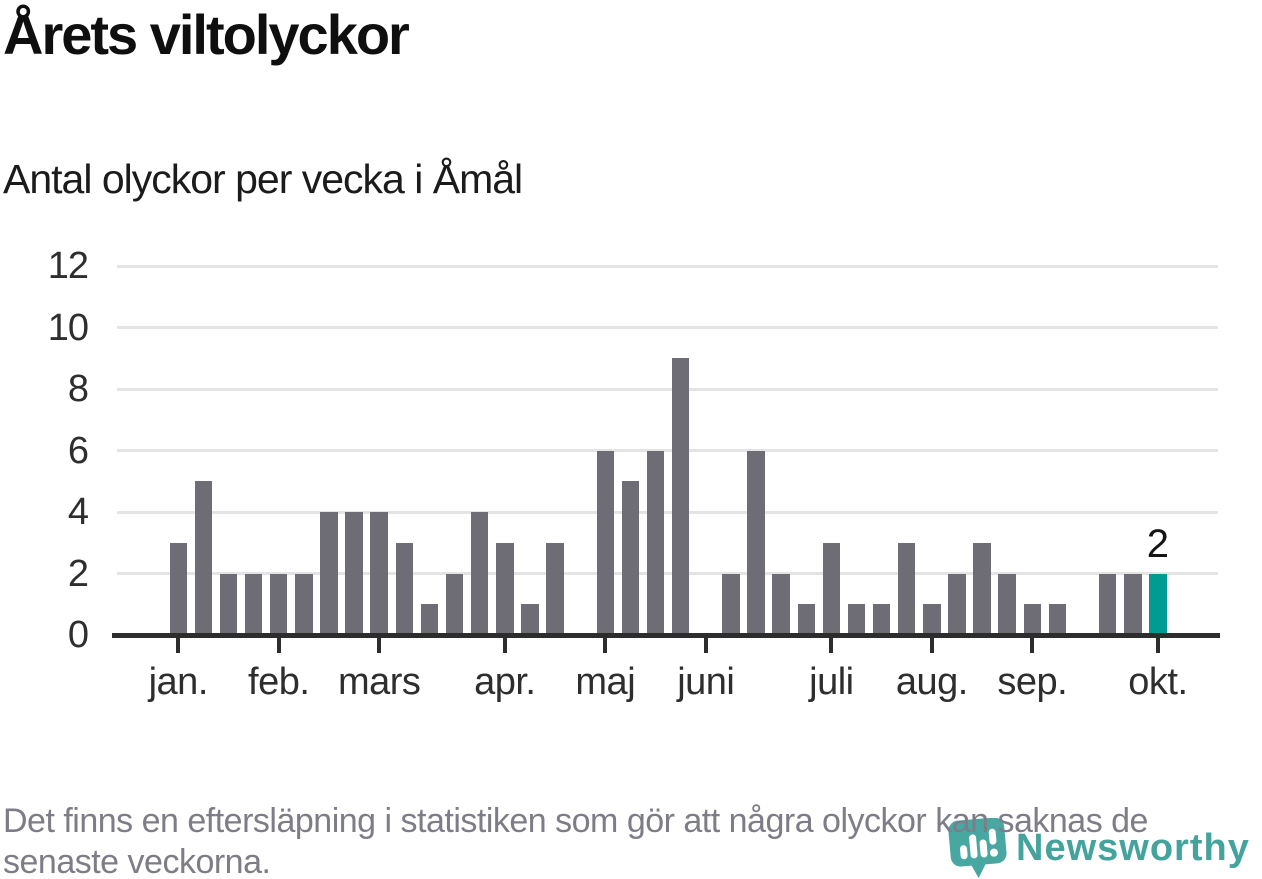 The image size is (1262, 879). Describe the element at coordinates (178, 645) in the screenshot. I see `x-tick-jan` at that location.